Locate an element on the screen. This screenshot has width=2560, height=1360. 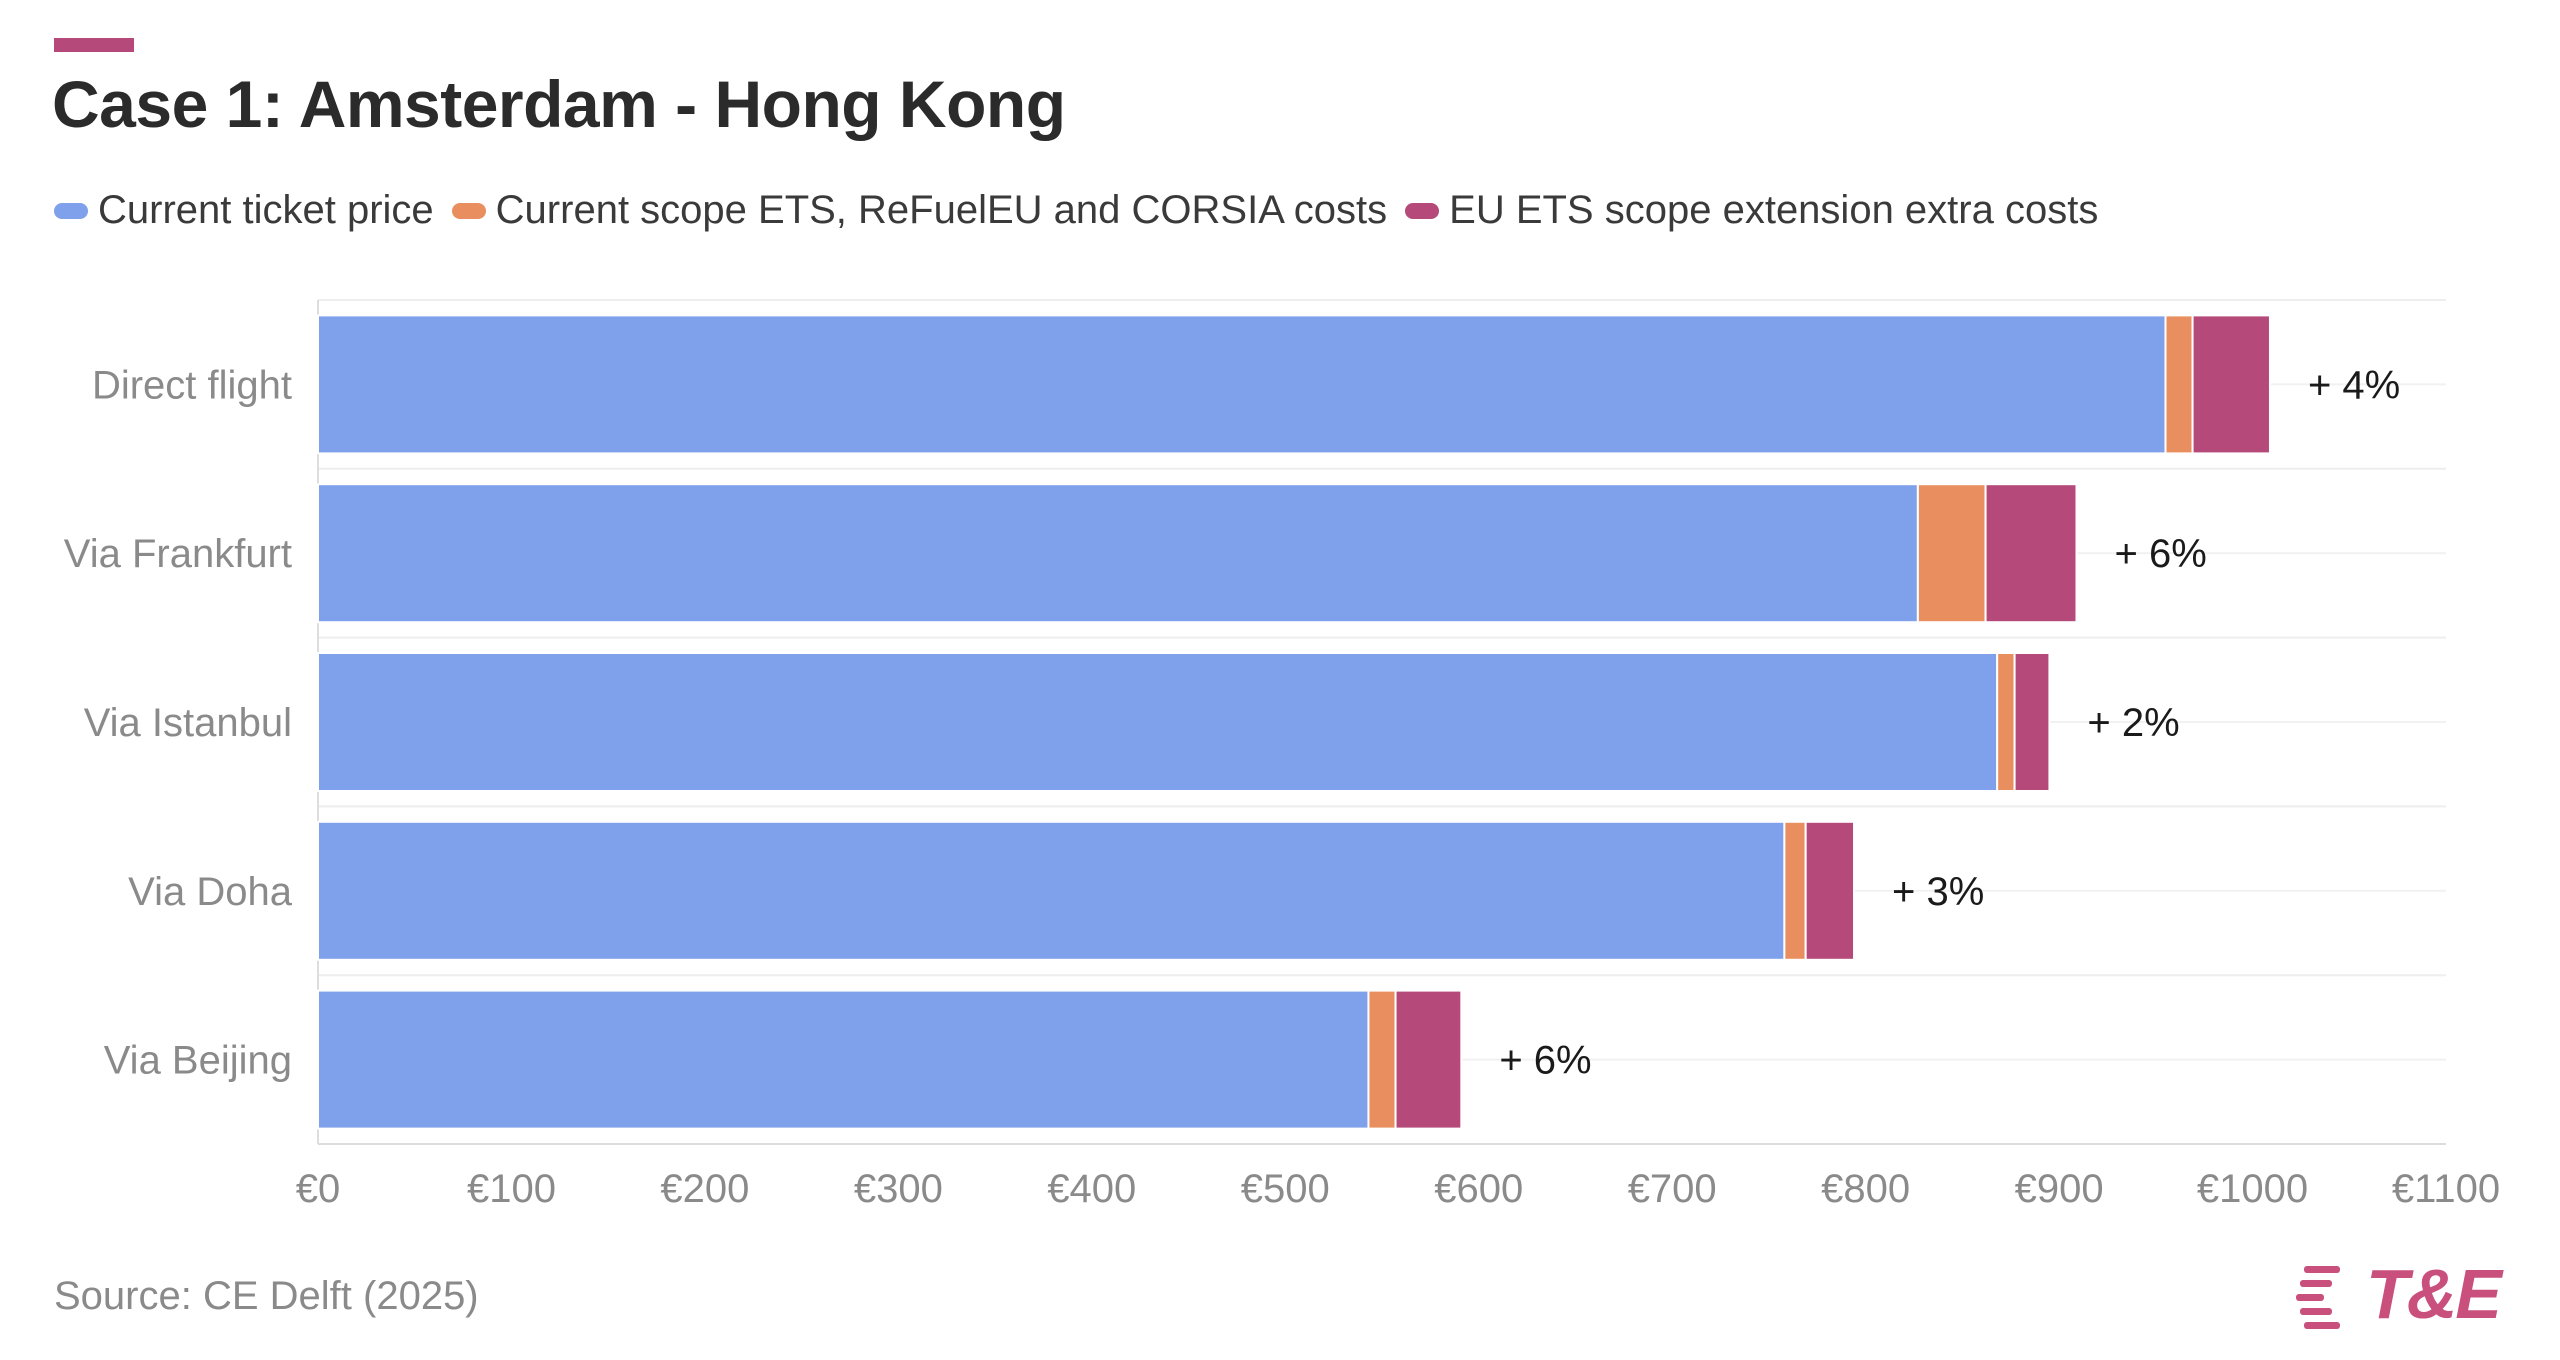
legend-label-ticket-price: Current ticket price is located at coordinates (266, 210).